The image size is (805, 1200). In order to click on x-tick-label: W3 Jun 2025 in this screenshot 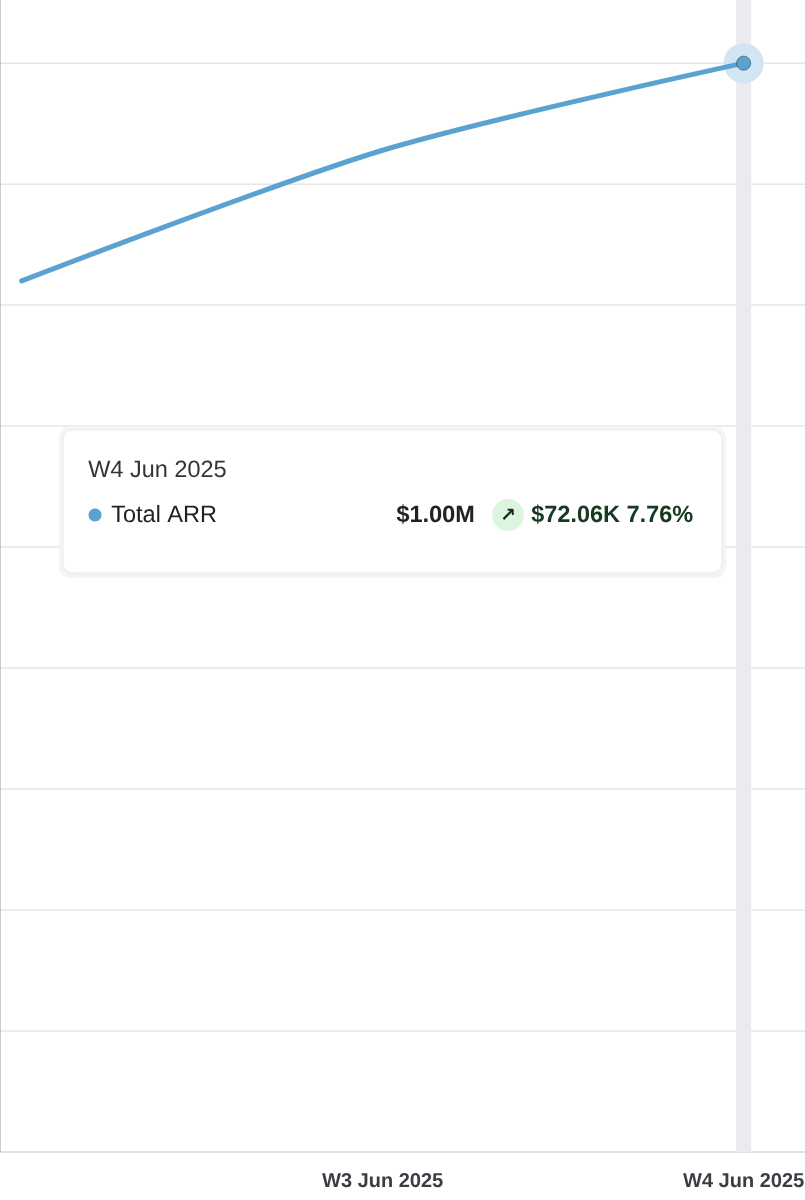, I will do `click(382, 1180)`.